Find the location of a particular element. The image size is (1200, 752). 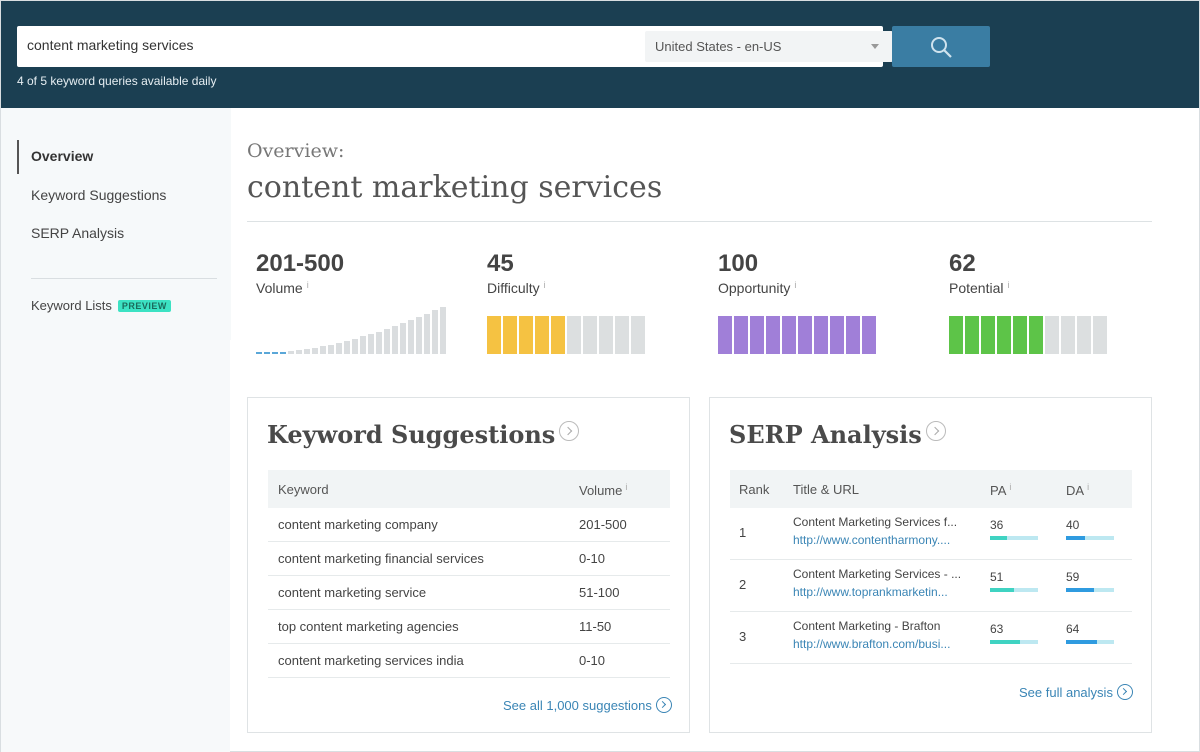

see-full-analysis-link: See full analysis is located at coordinates (1076, 692).